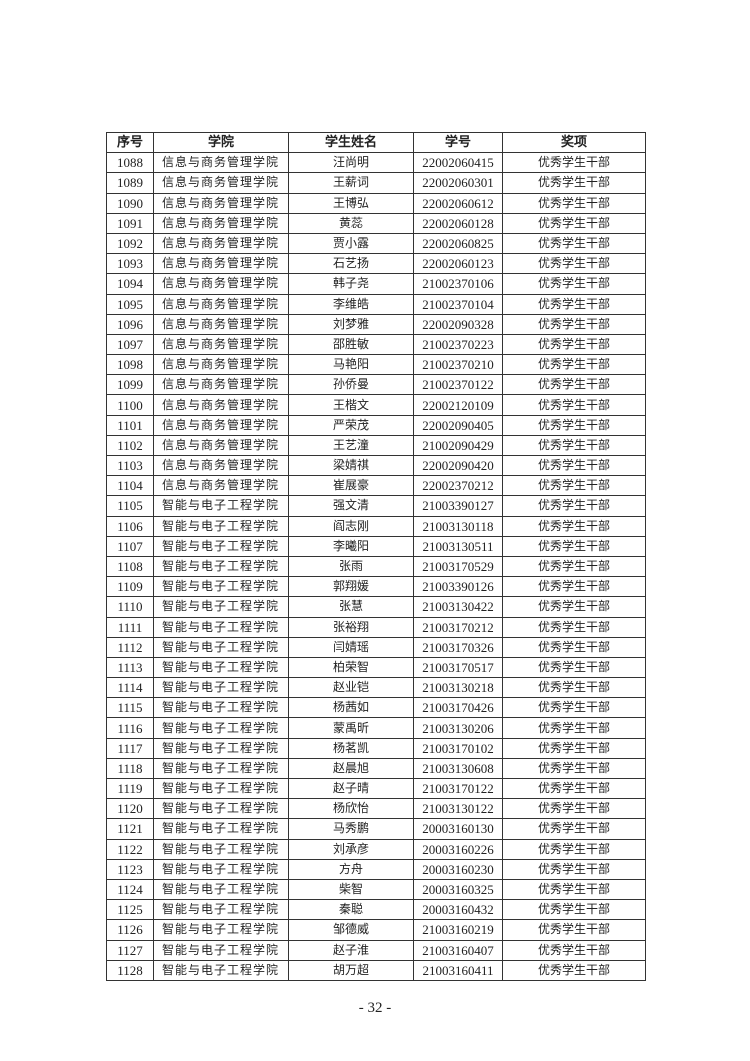 Image resolution: width=750 pixels, height=1061 pixels. I want to click on table-row: 1096 信息与商务管理学院 刘梦雅 22002090328 优秀学生干部, so click(376, 324).